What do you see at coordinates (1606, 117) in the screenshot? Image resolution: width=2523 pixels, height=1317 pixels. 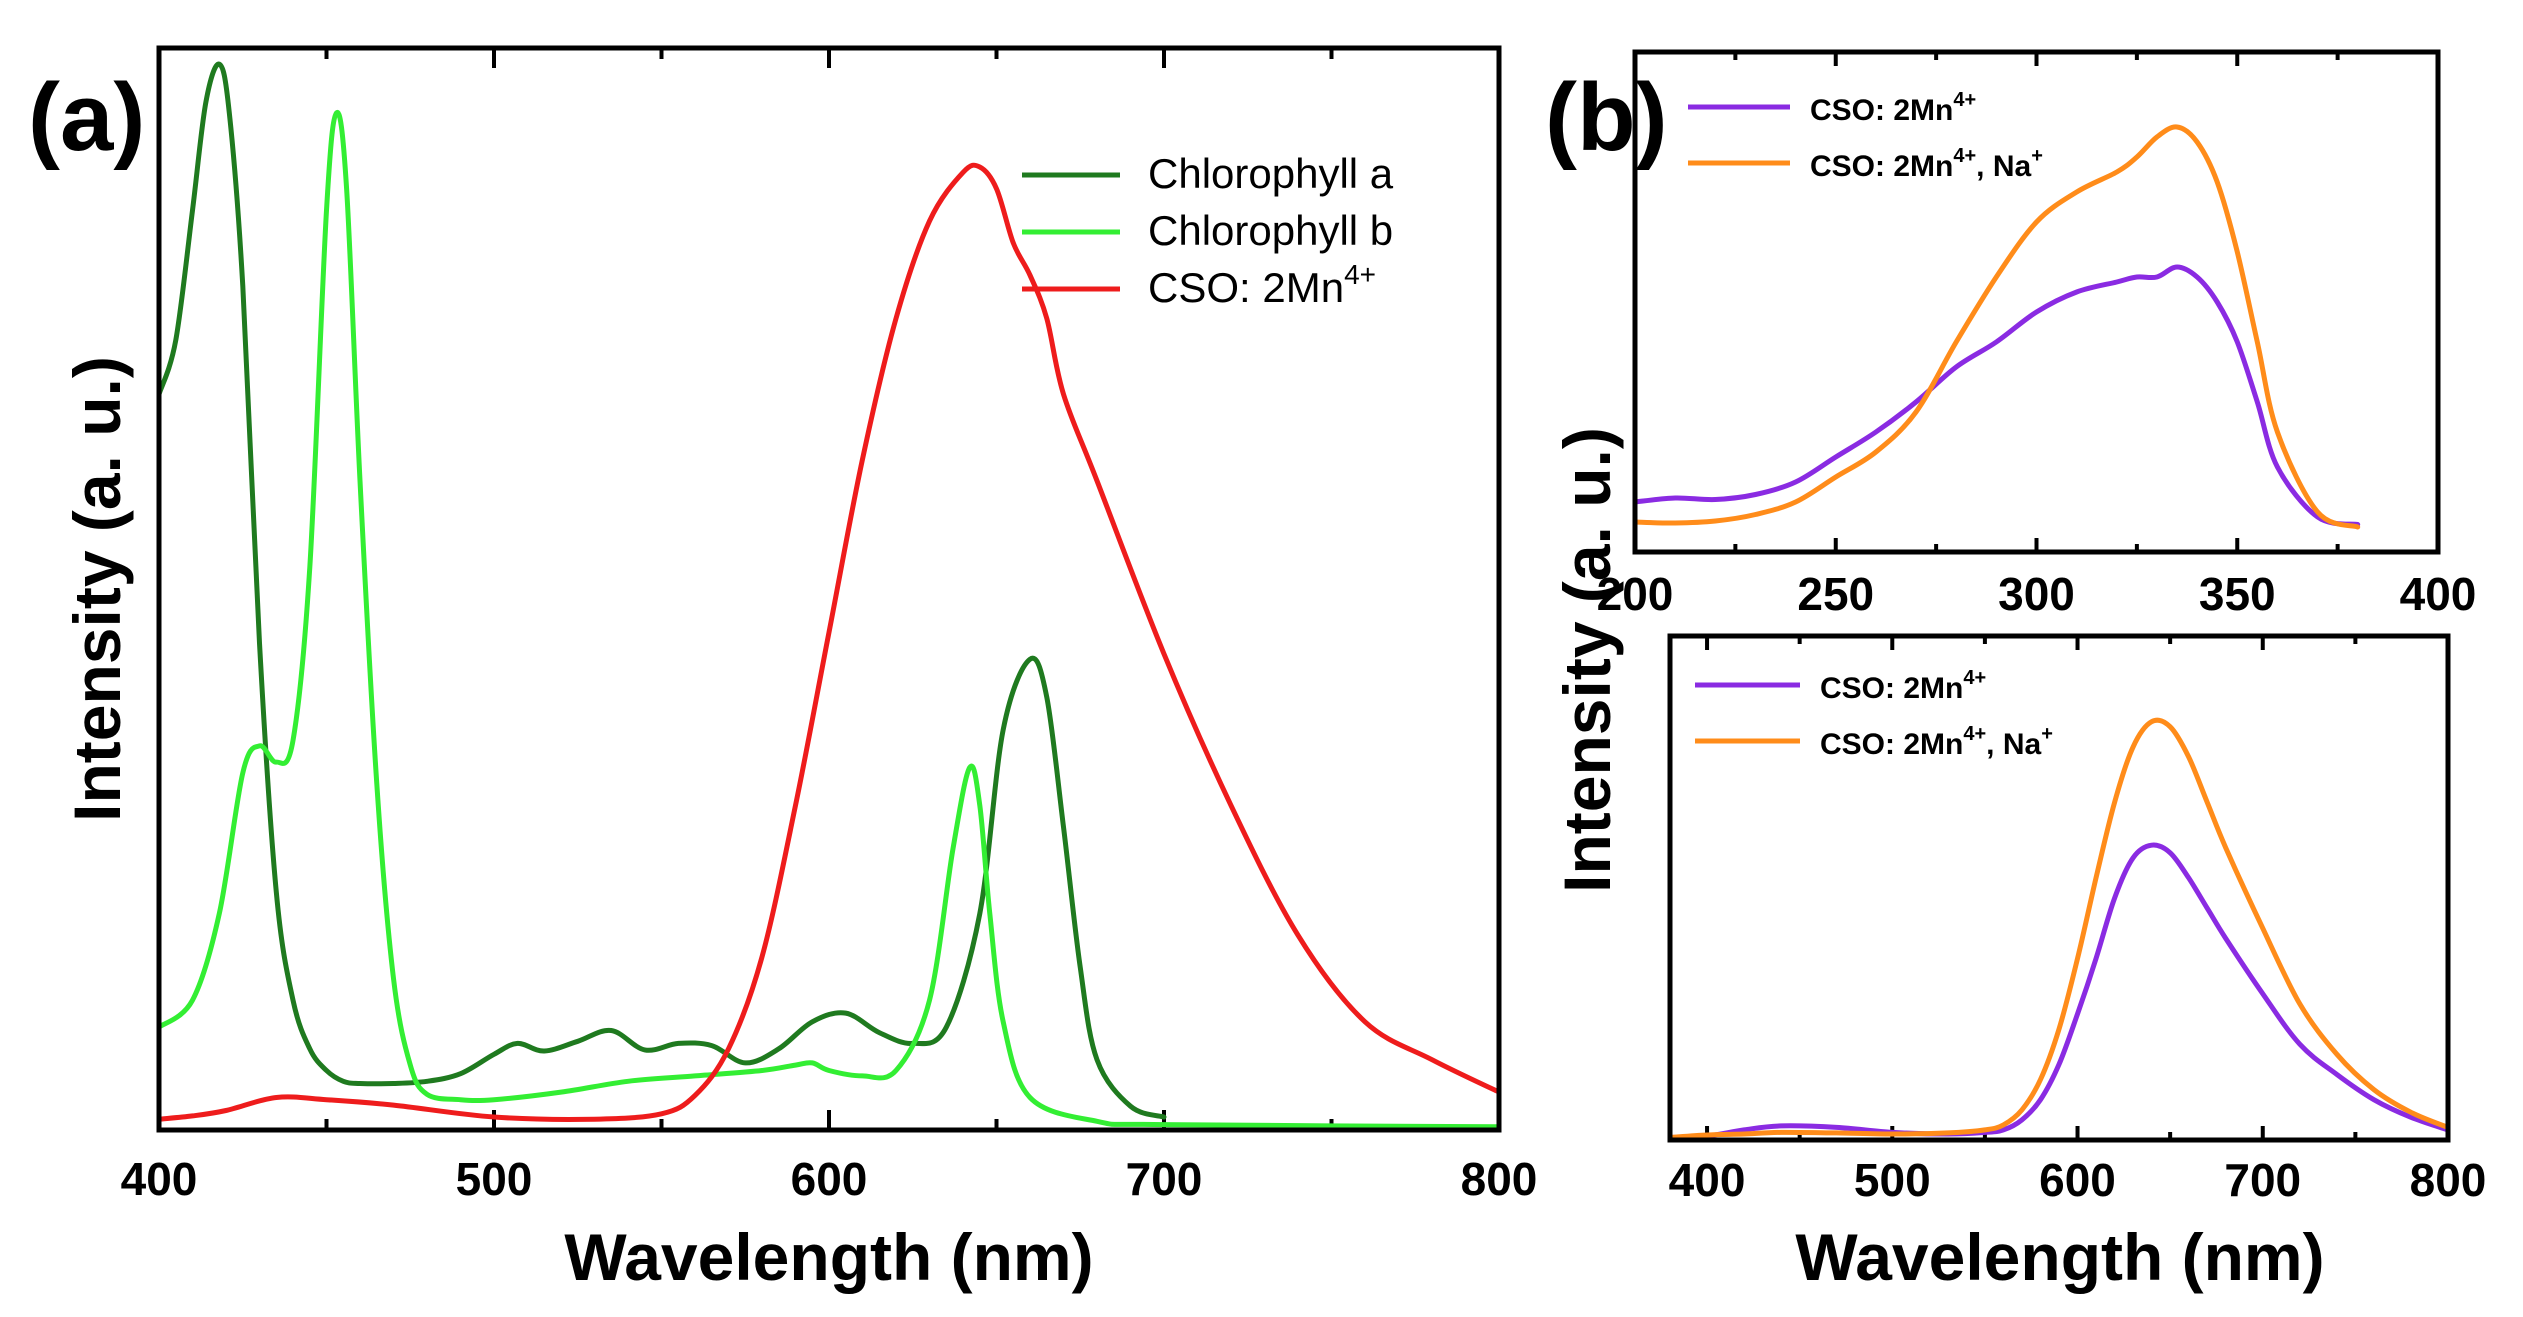 I see `panel-b-label: (b)` at bounding box center [1606, 117].